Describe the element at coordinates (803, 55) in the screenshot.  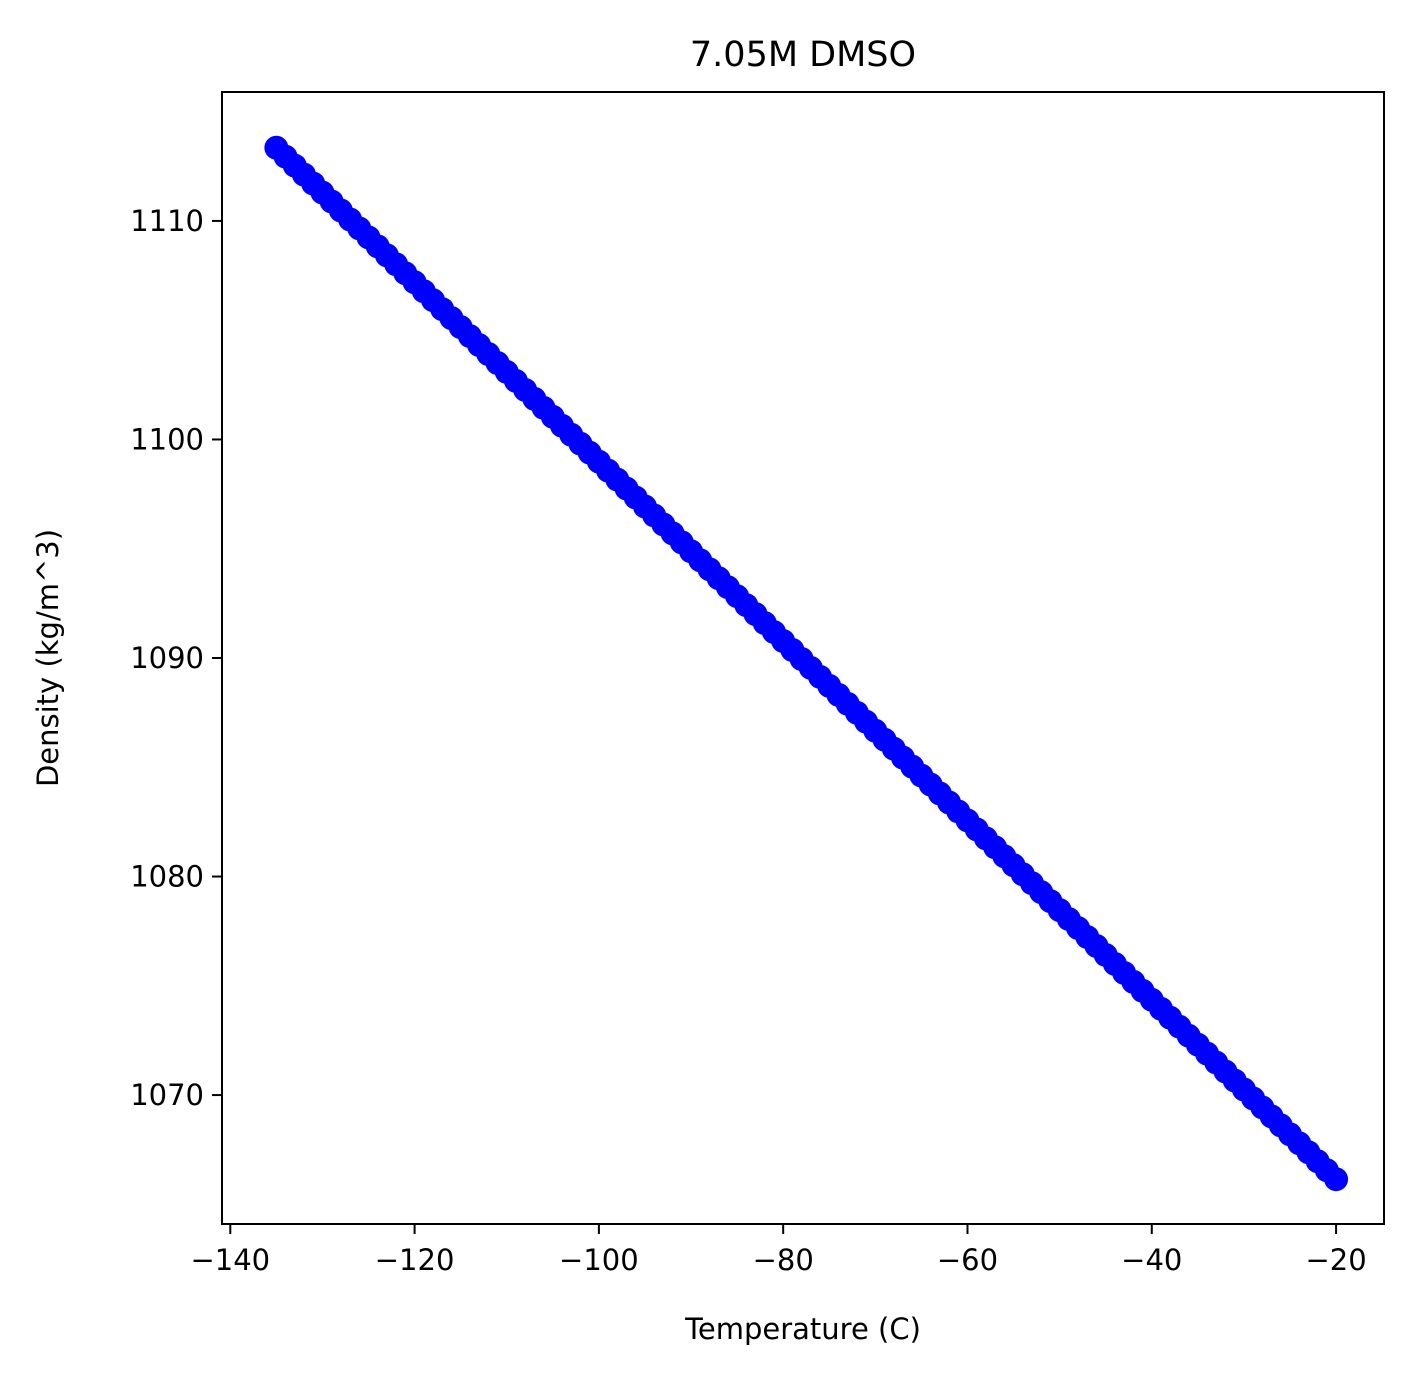
I see `chart-title: 7.05M DMSO` at that location.